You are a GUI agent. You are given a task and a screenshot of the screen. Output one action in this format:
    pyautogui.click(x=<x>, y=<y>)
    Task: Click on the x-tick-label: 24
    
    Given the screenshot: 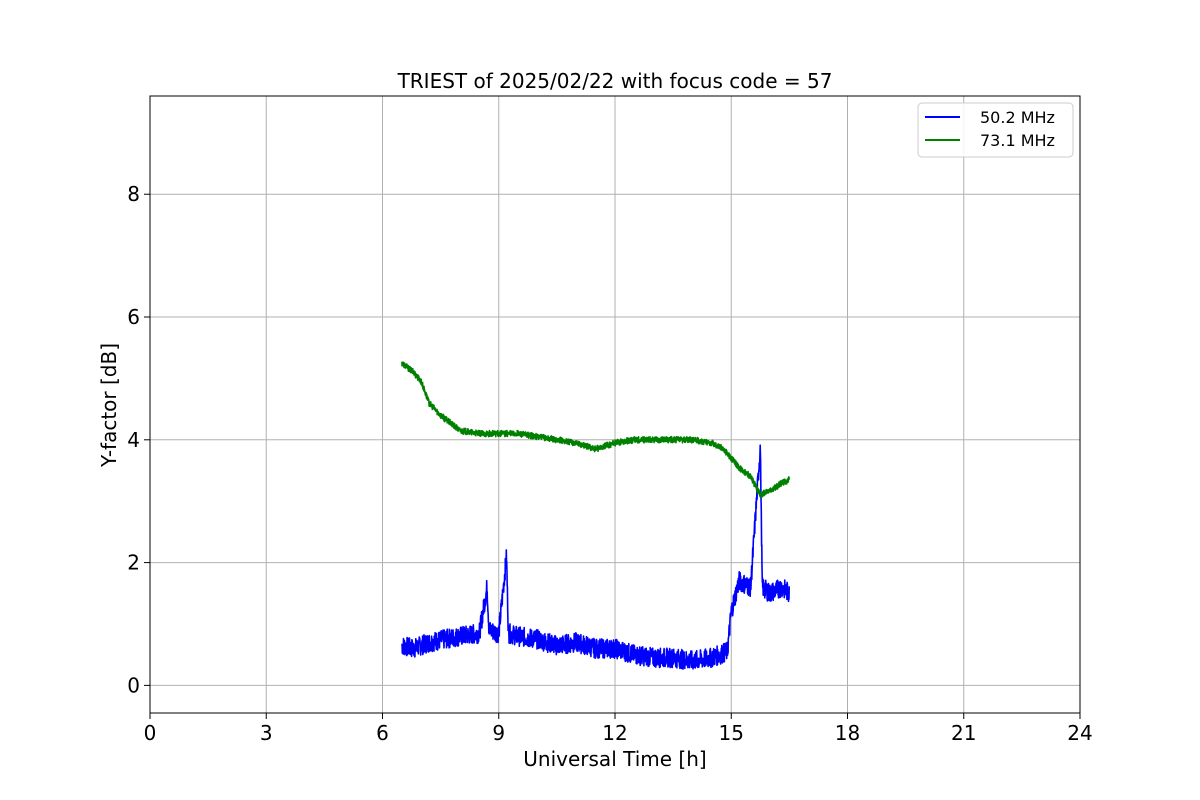 What is the action you would take?
    pyautogui.click(x=1079, y=733)
    